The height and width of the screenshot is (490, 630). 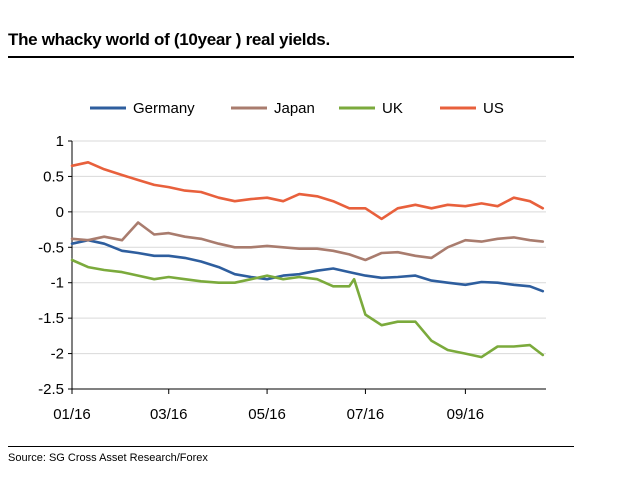 I want to click on legend: Germany Japan UK US, so click(x=297, y=108).